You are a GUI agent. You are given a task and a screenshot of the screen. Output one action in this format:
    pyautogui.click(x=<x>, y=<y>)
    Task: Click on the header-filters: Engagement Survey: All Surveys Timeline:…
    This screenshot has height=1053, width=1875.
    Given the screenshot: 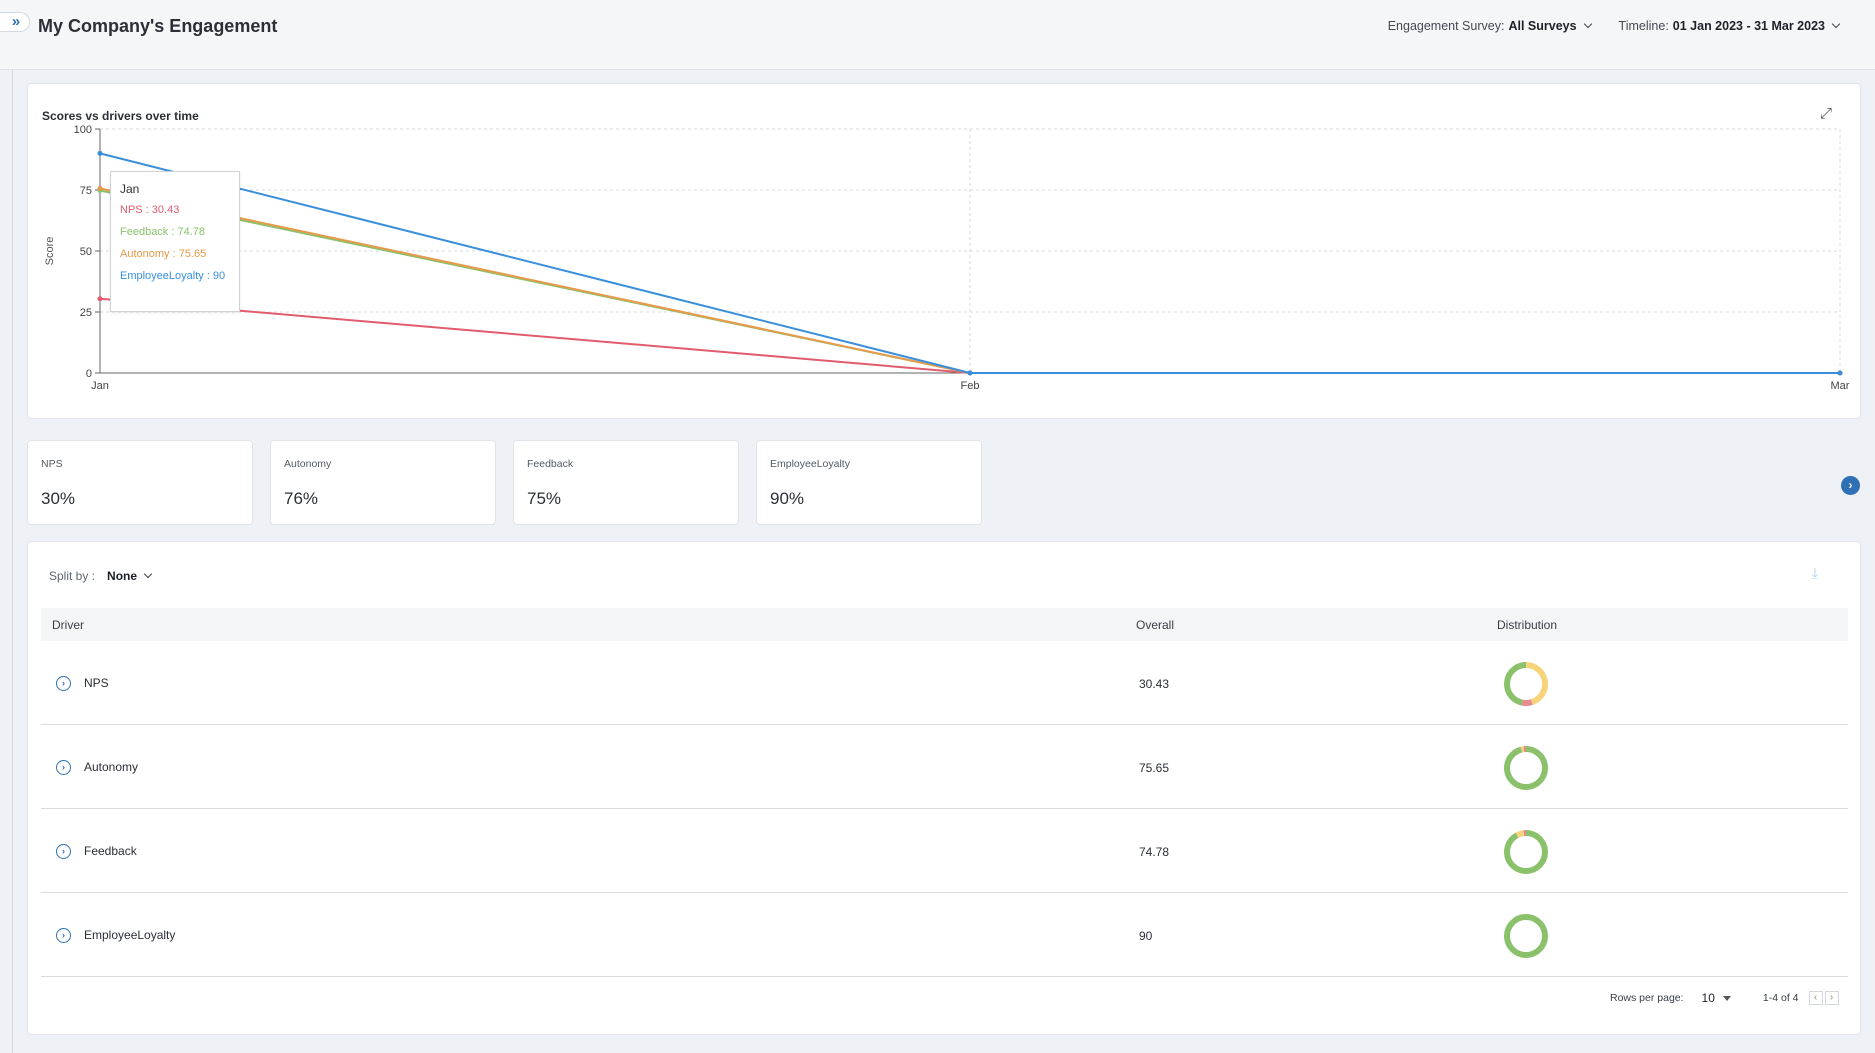 What is the action you would take?
    pyautogui.click(x=1600, y=26)
    